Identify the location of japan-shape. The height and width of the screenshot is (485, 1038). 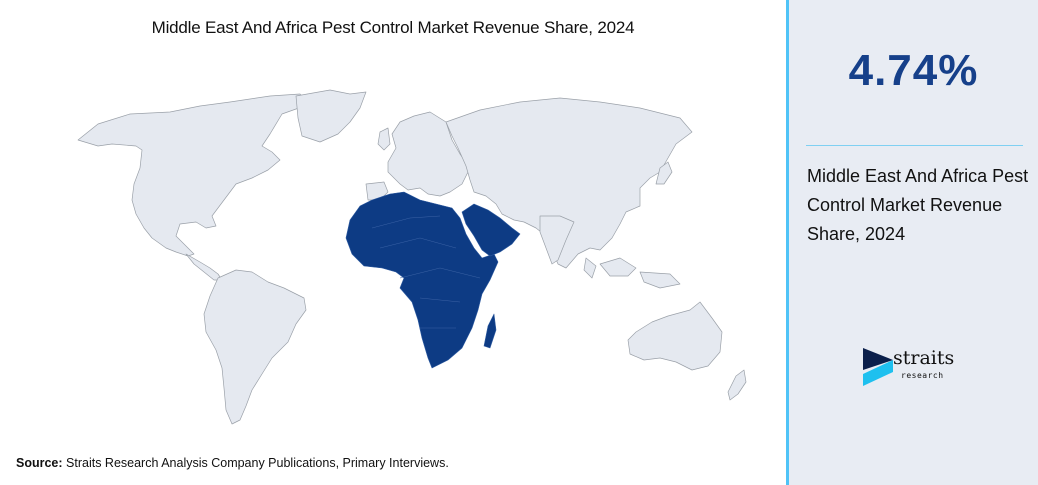
(664, 173).